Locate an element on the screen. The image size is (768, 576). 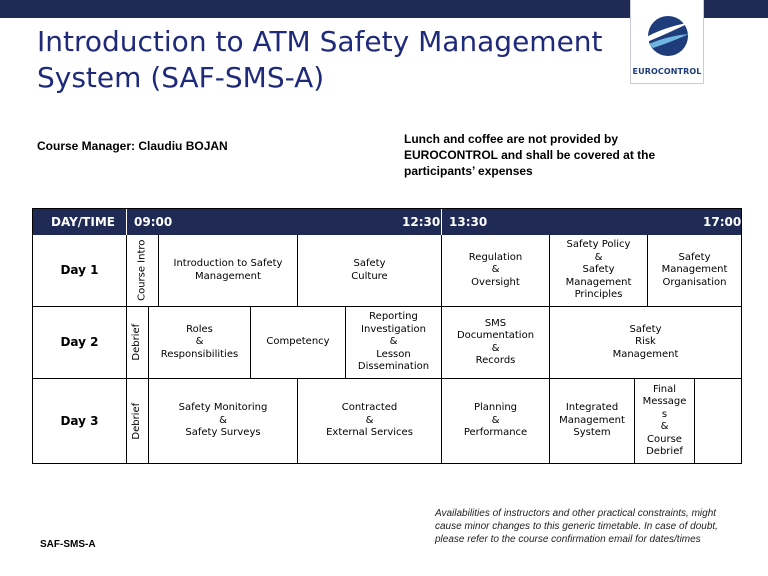
header-time-1230: 12:30 is located at coordinates (421, 222).